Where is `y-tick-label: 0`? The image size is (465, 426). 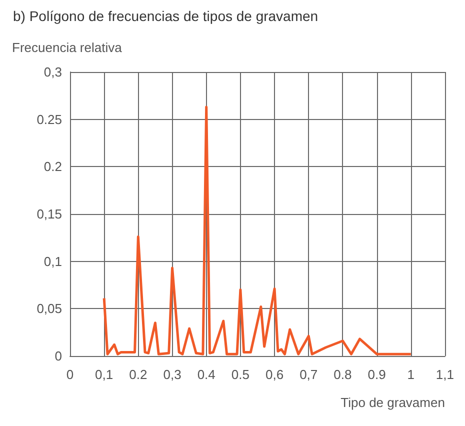
y-tick-label: 0 is located at coordinates (58, 356).